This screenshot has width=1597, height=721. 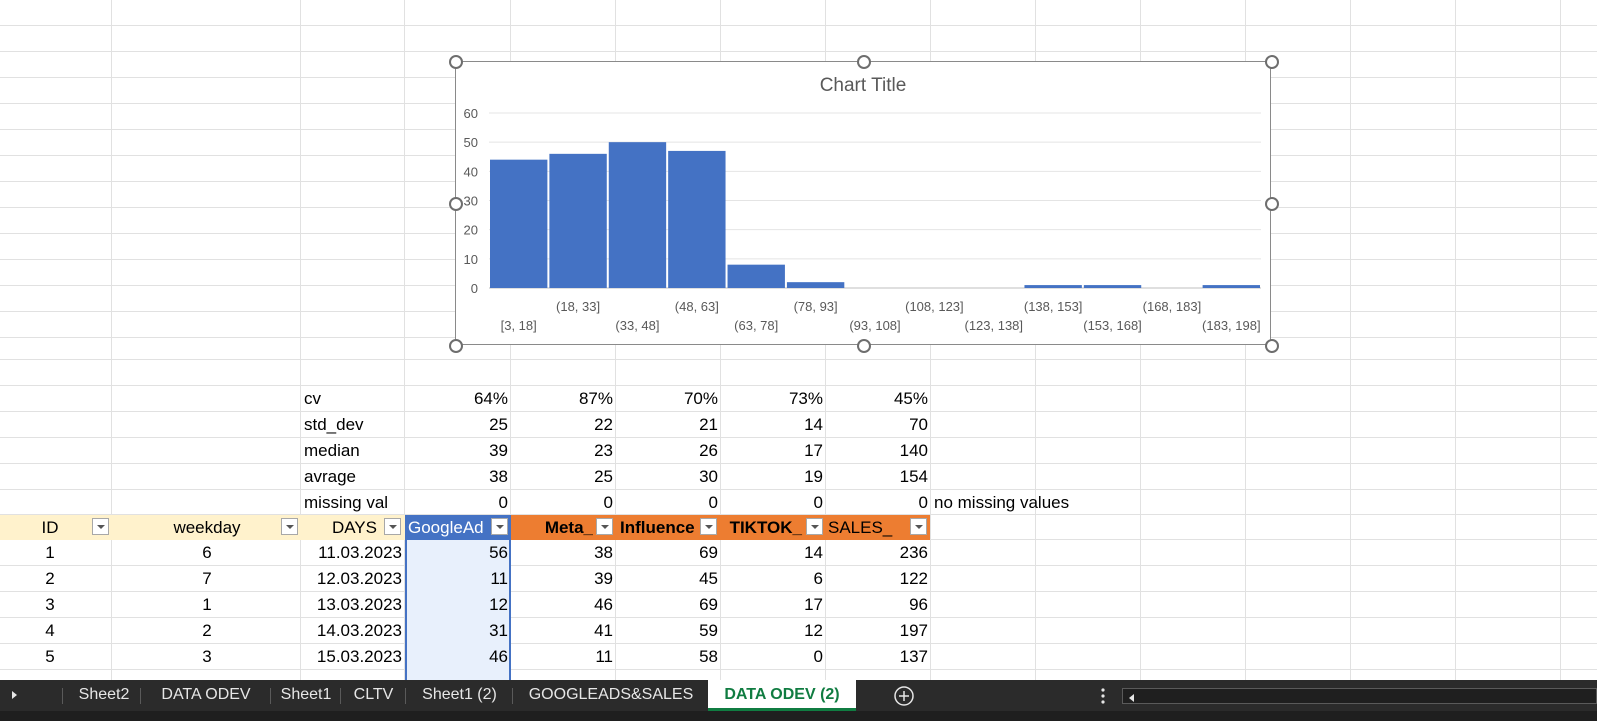 I want to click on table-cell: 137, so click(x=913, y=656).